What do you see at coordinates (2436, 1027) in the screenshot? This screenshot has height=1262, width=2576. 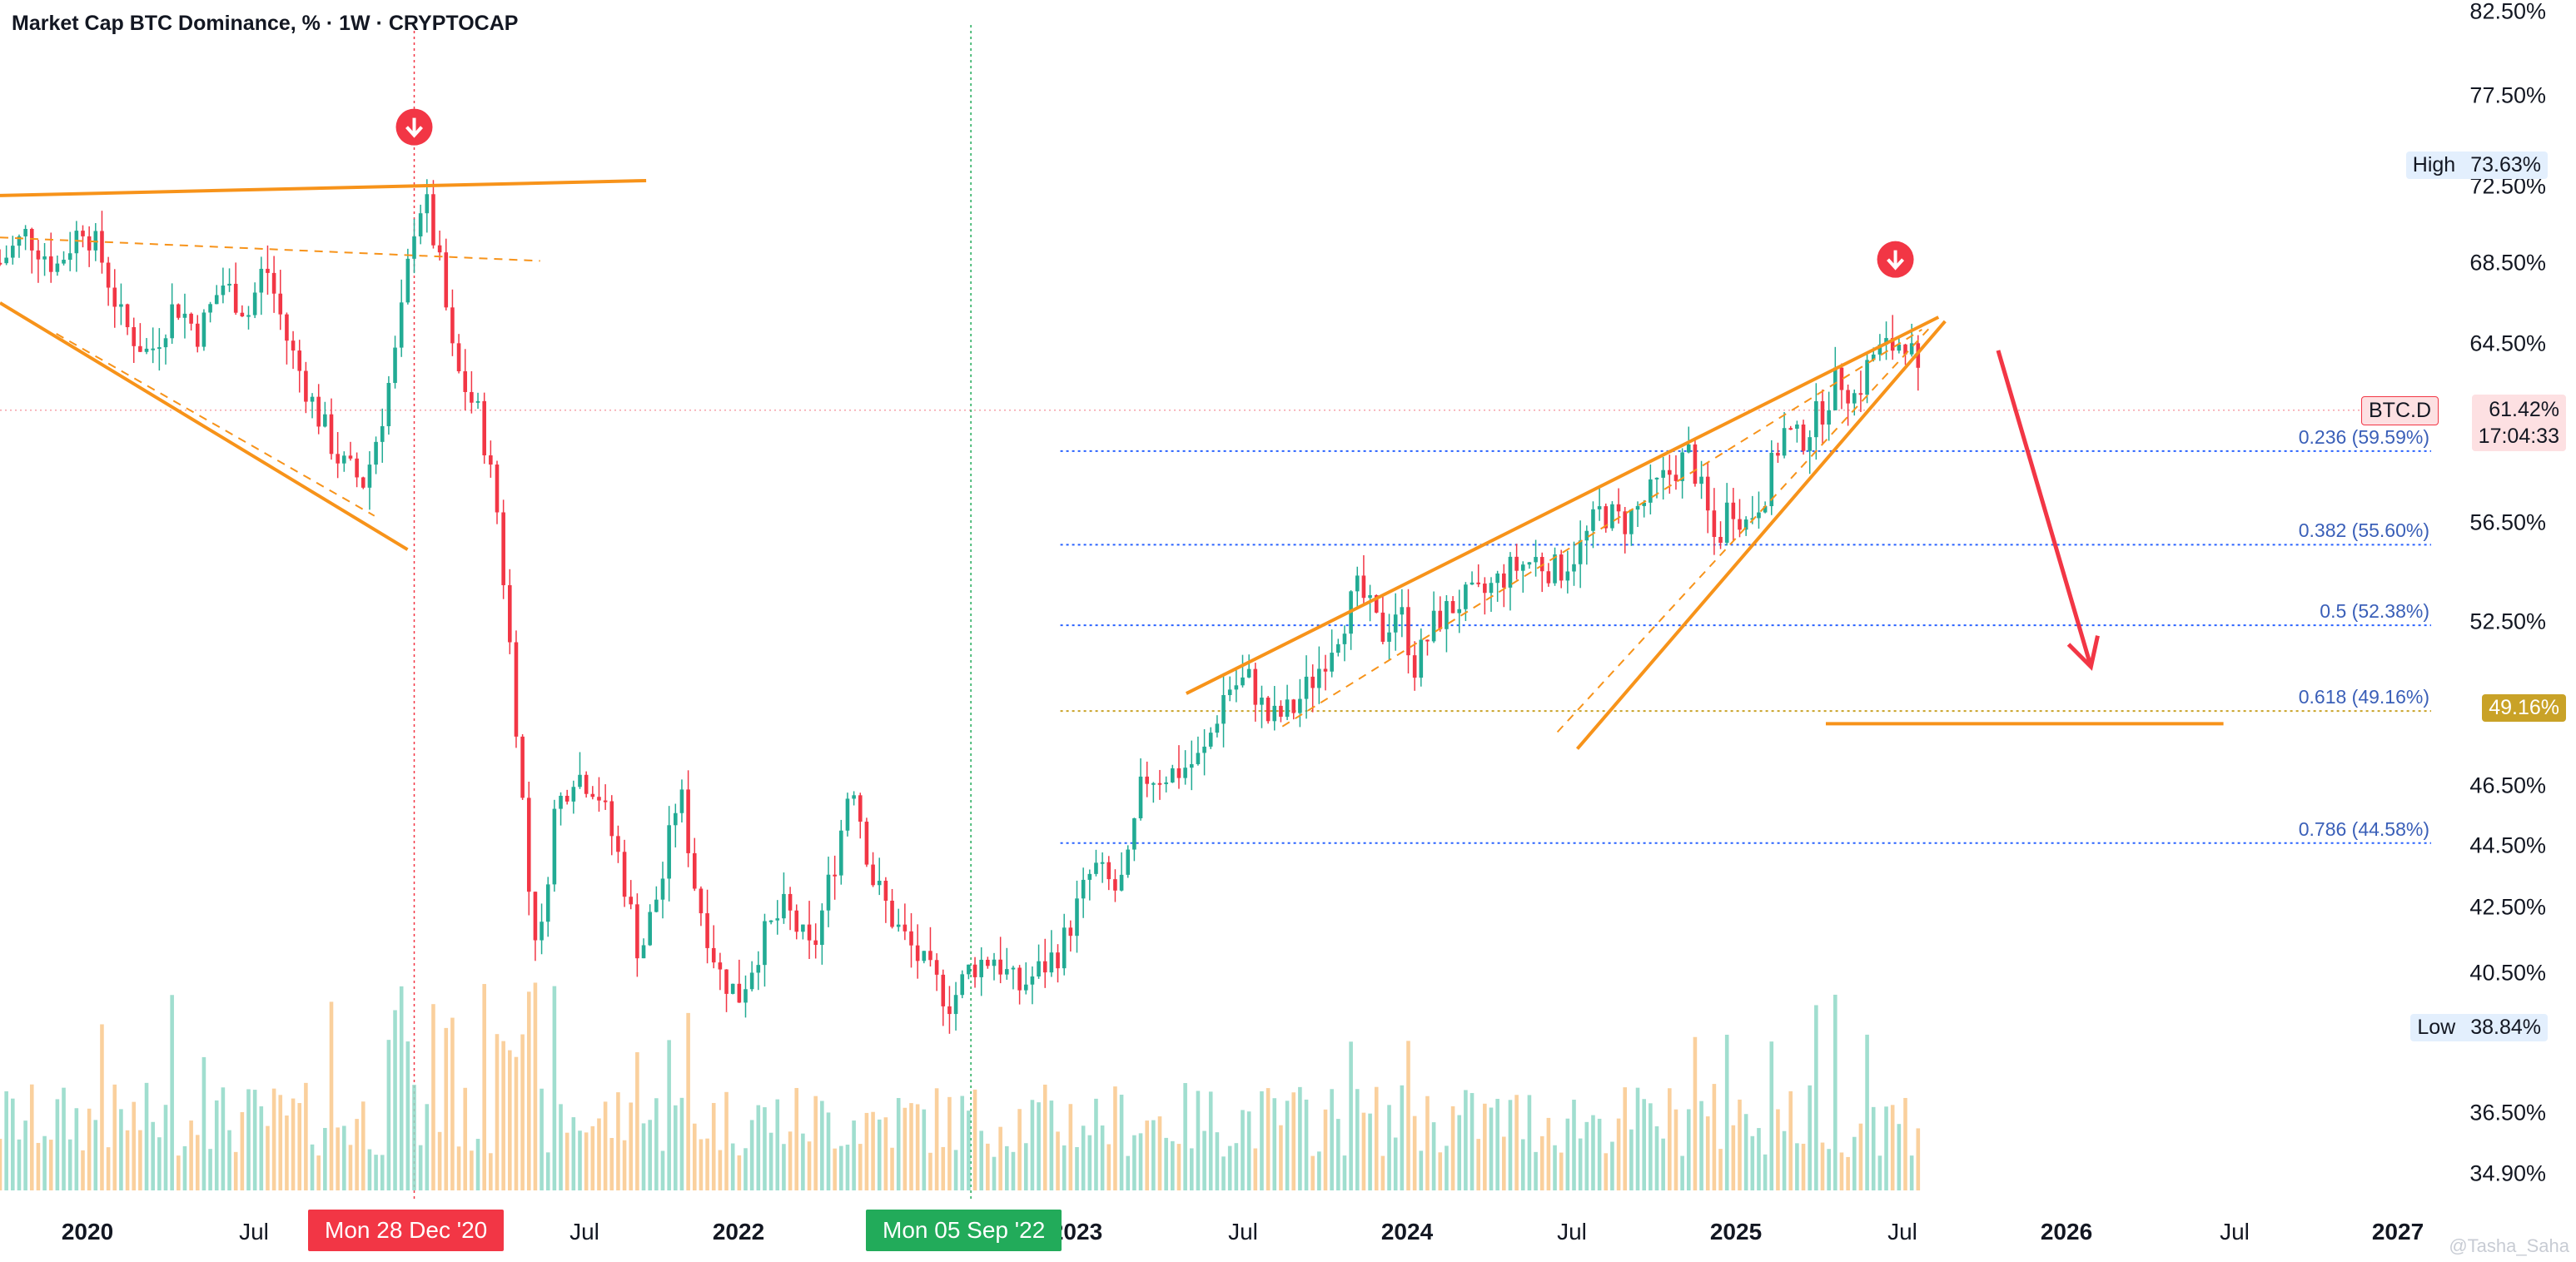 I see `low-label: Low` at bounding box center [2436, 1027].